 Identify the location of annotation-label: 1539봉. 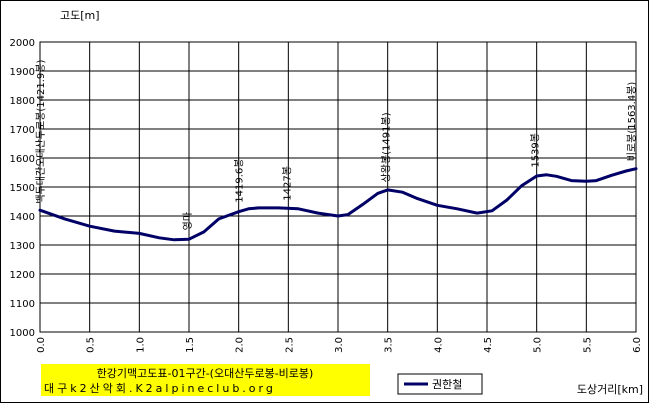
(536, 150).